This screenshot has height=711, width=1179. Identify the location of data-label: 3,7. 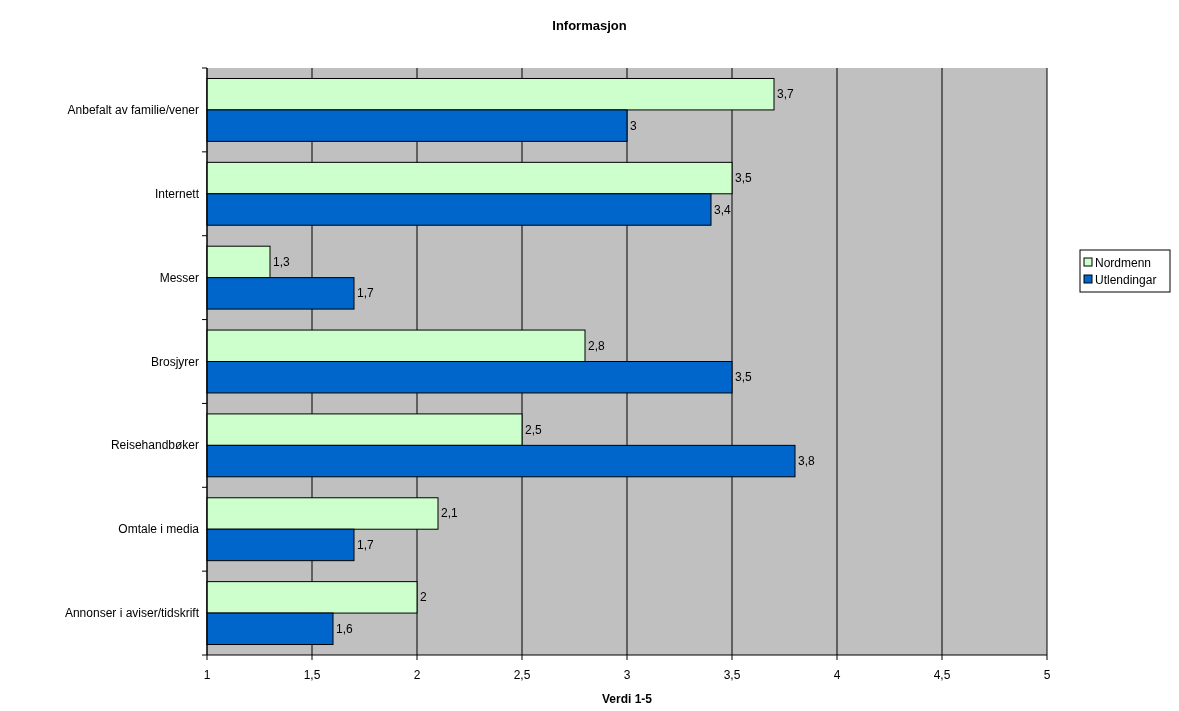
(786, 94).